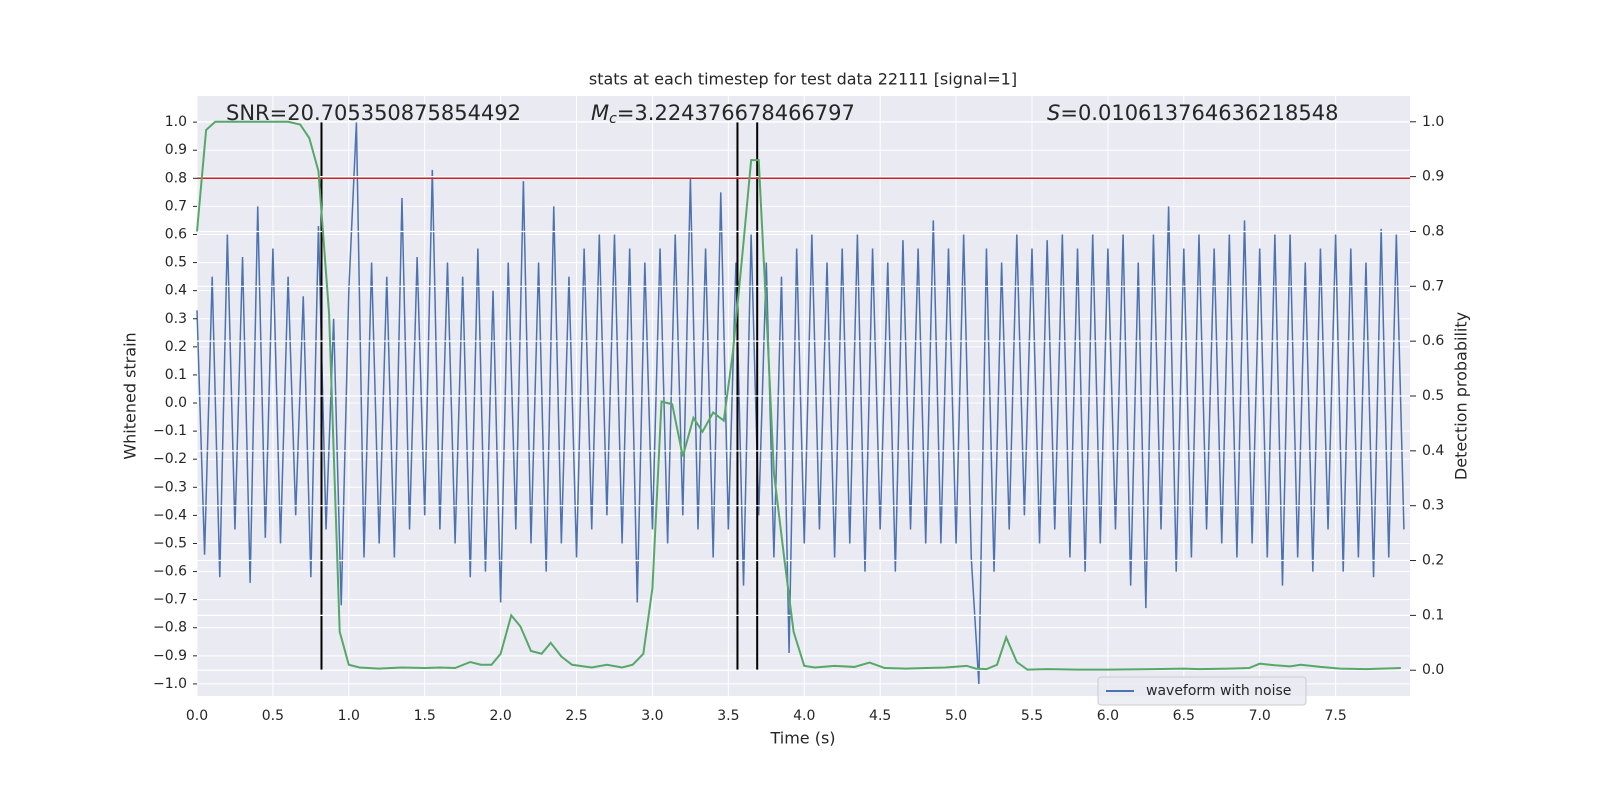  Describe the element at coordinates (1433, 670) in the screenshot. I see `y2-tick-label: 0.0` at that location.